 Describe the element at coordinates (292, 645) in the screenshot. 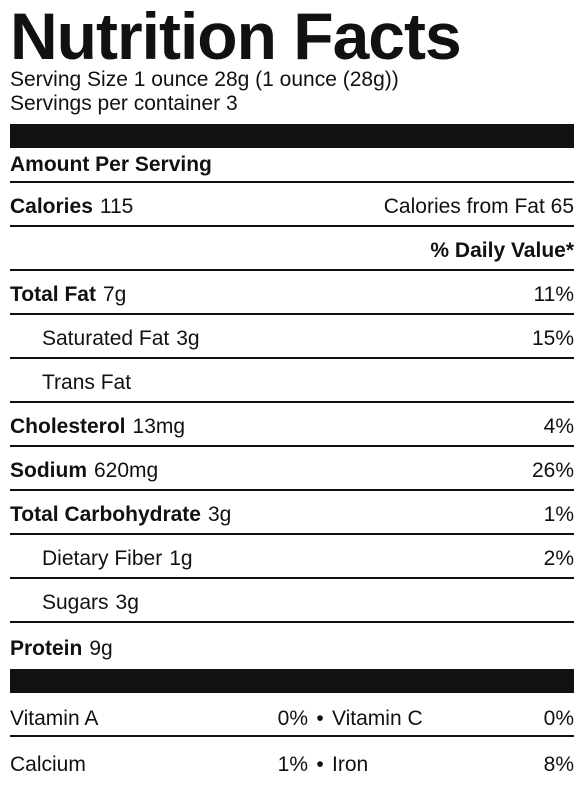

I see `nutrient-row-protein: Protein 9g` at that location.